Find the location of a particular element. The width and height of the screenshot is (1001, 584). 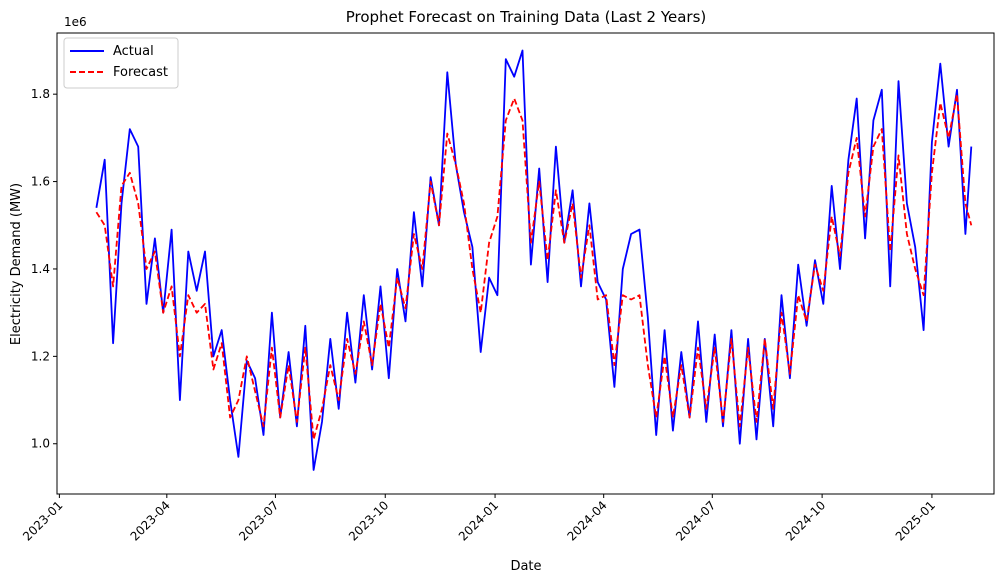

y-tick-label: 1.2 is located at coordinates (40, 356).